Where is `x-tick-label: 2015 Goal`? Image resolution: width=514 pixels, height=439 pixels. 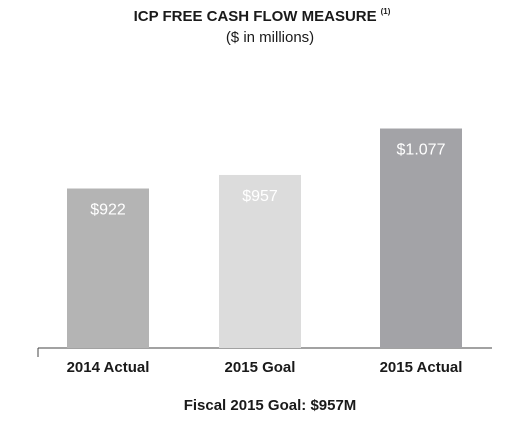 x-tick-label: 2015 Goal is located at coordinates (260, 367).